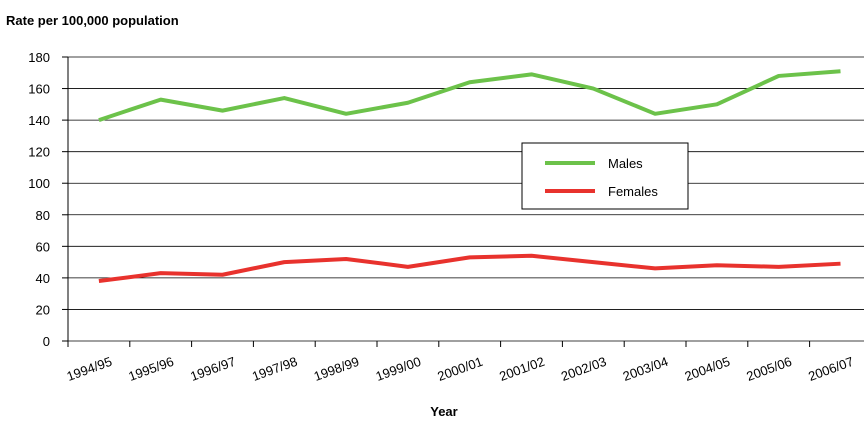  What do you see at coordinates (521, 369) in the screenshot?
I see `x-tick-label: 2001/02` at bounding box center [521, 369].